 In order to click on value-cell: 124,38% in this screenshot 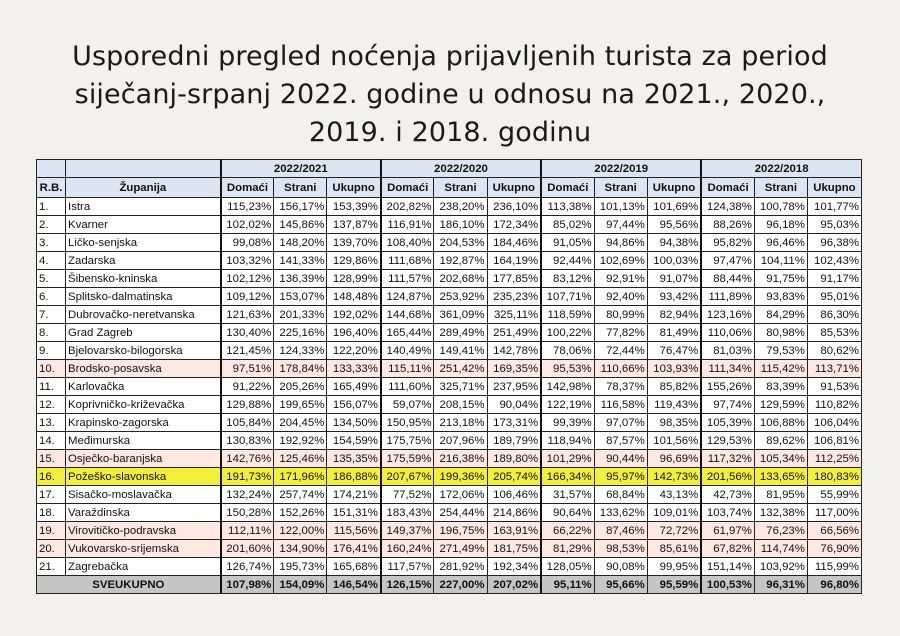, I will do `click(727, 206)`.